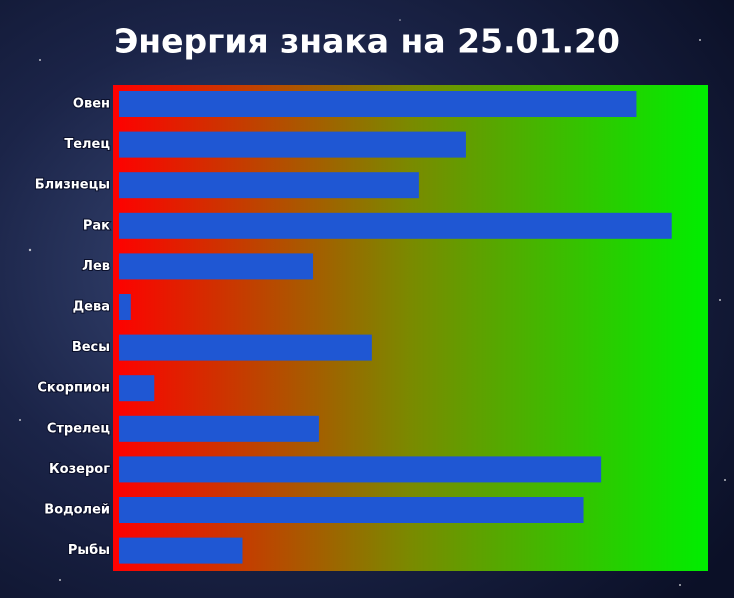 The width and height of the screenshot is (734, 598). I want to click on y-tick-label: Дева, so click(91, 307).